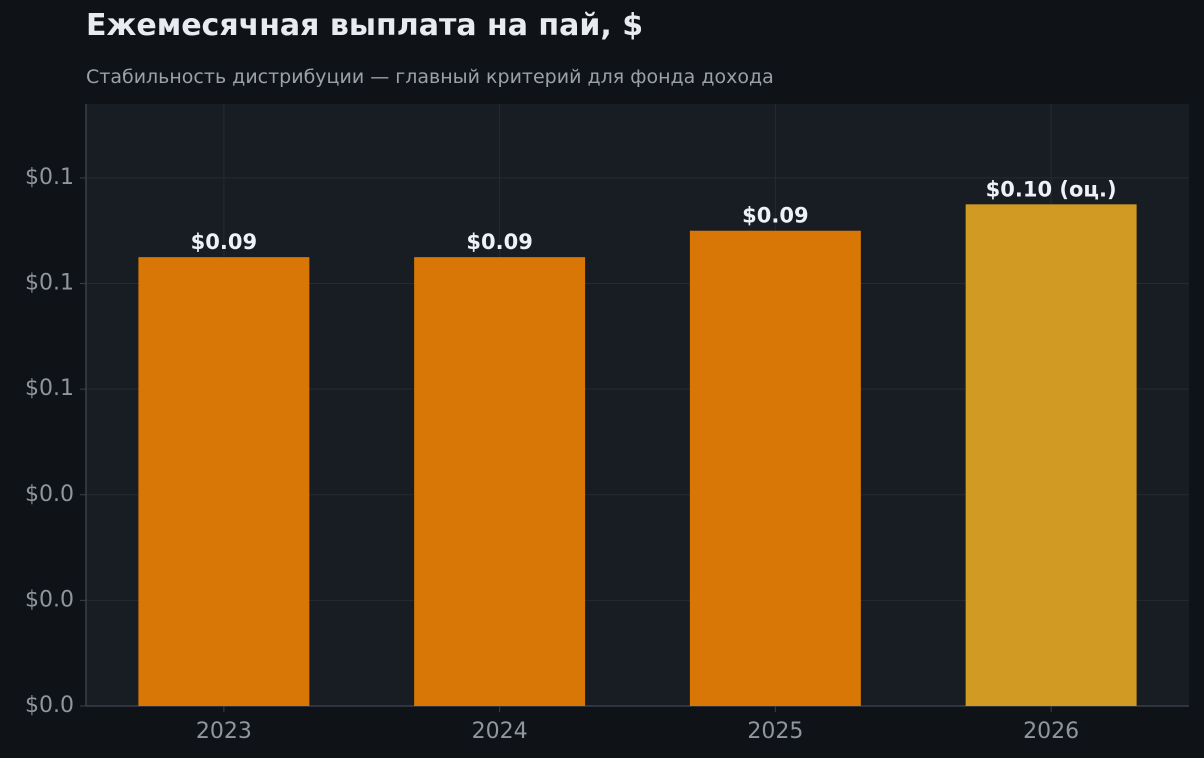  What do you see at coordinates (224, 242) in the screenshot?
I see `value-label-2023: $0.09` at bounding box center [224, 242].